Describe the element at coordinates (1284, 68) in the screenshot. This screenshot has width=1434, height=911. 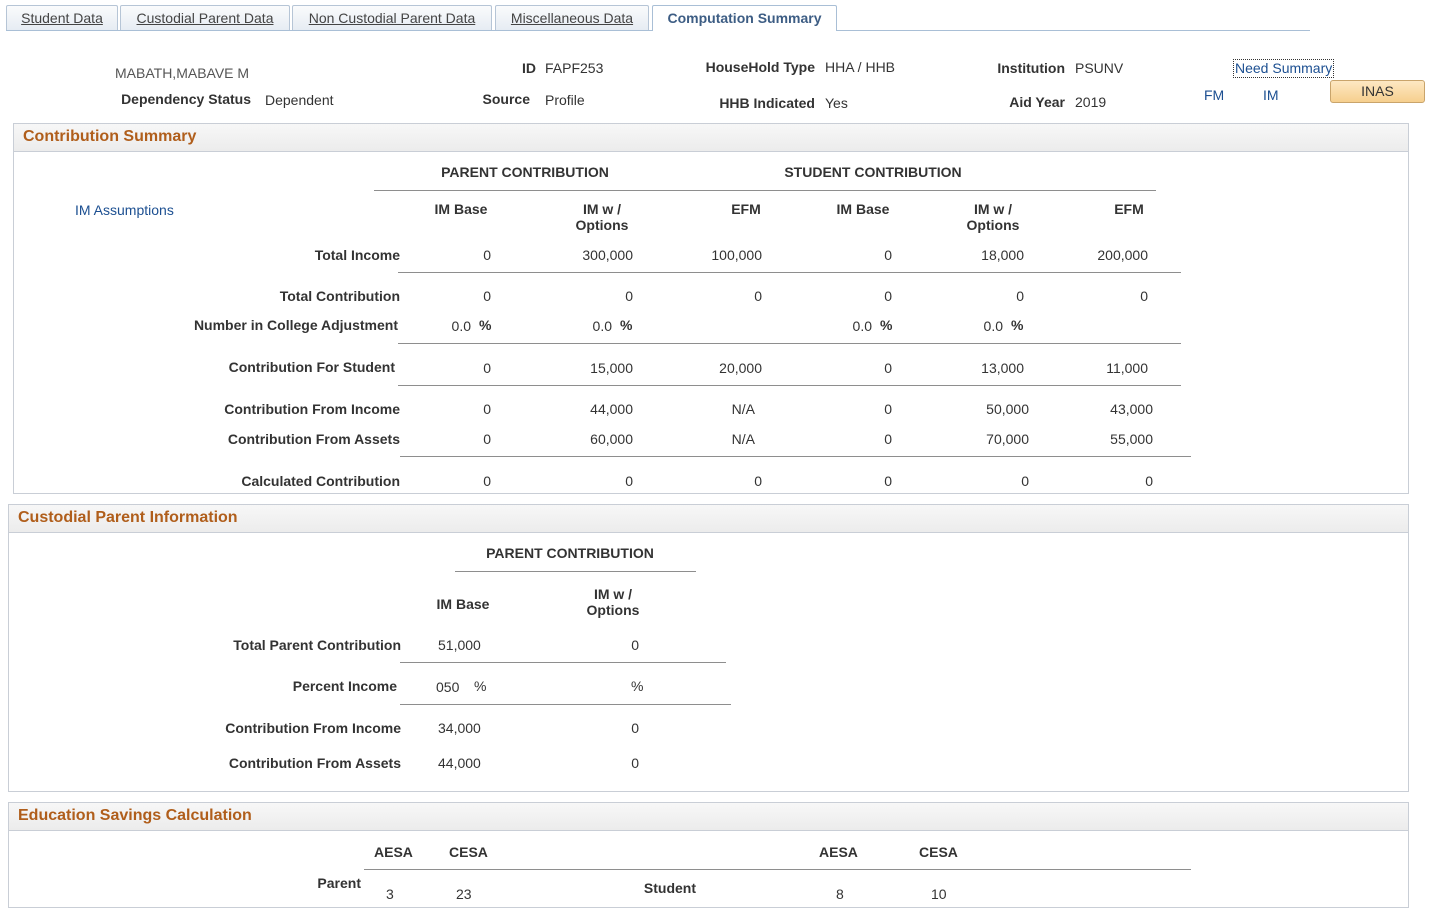
I see `need-summary-link: Need Summary` at that location.